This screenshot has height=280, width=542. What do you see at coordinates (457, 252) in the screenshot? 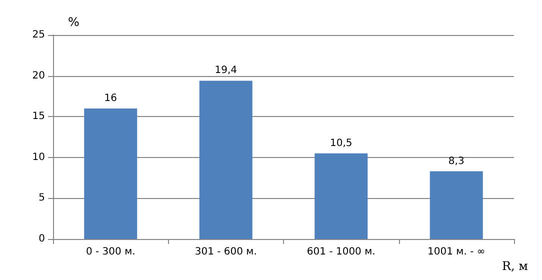
I see `x-tick-label: 1001 м. - ∞` at bounding box center [457, 252].